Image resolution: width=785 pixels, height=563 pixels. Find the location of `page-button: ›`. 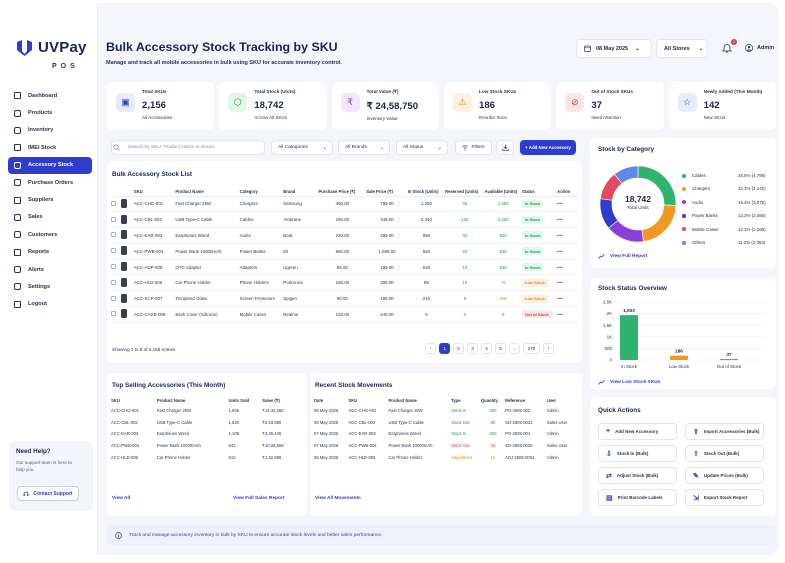

page-button: › is located at coordinates (548, 348).